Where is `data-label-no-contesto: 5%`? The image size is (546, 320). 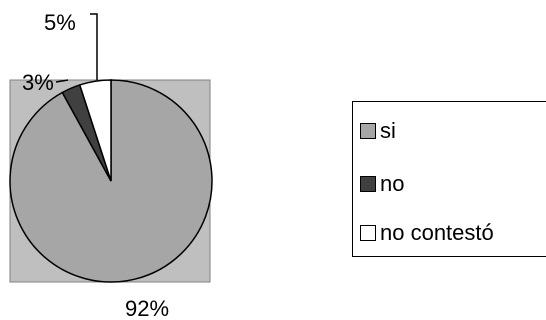 data-label-no-contesto: 5% is located at coordinates (60, 22).